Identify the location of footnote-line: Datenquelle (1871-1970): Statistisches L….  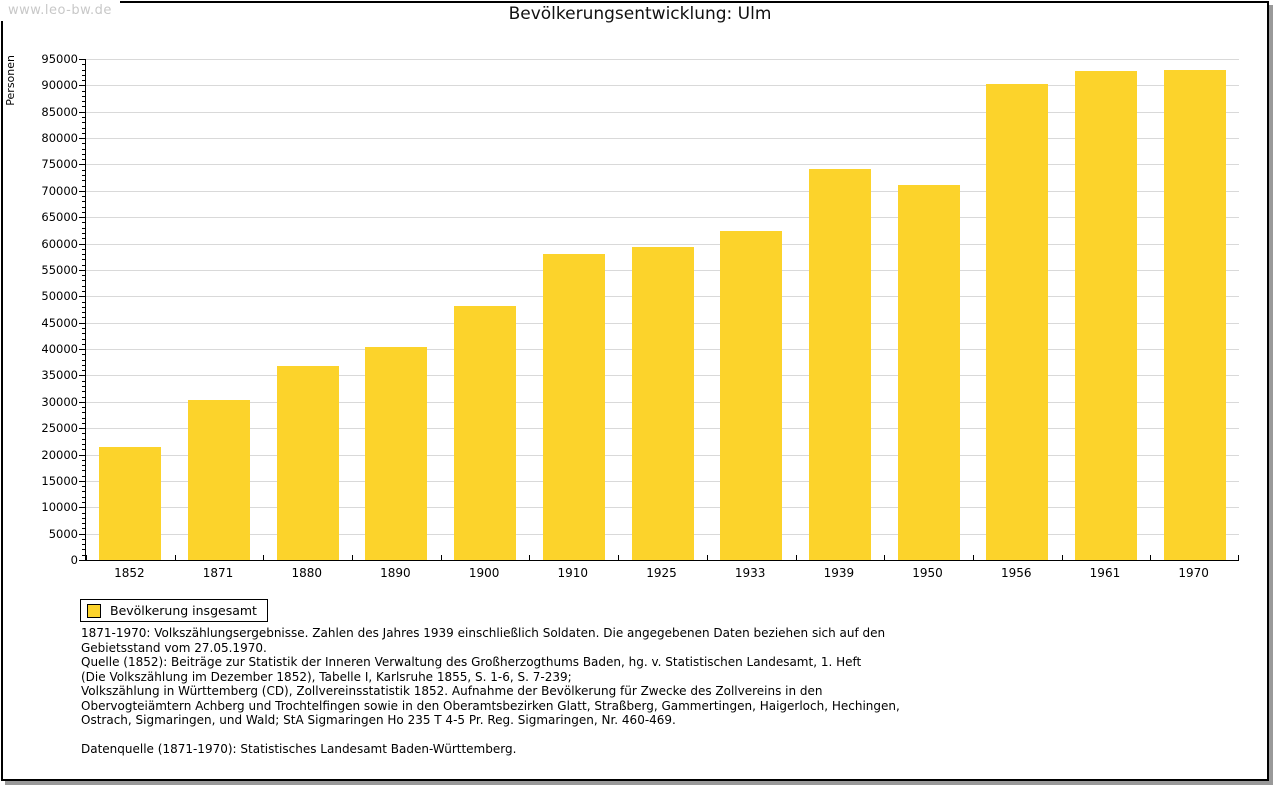
(299, 749).